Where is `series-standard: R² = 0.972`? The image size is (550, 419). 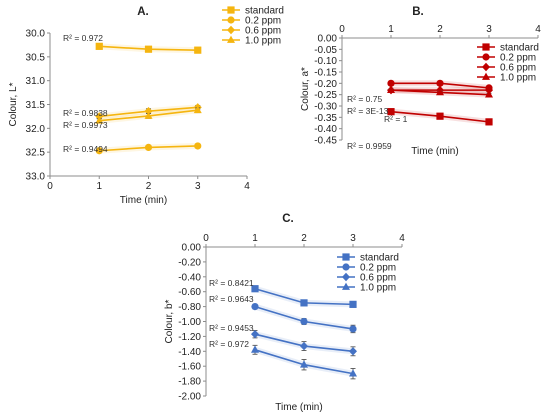
series-standard: R² = 0.972 is located at coordinates (132, 43).